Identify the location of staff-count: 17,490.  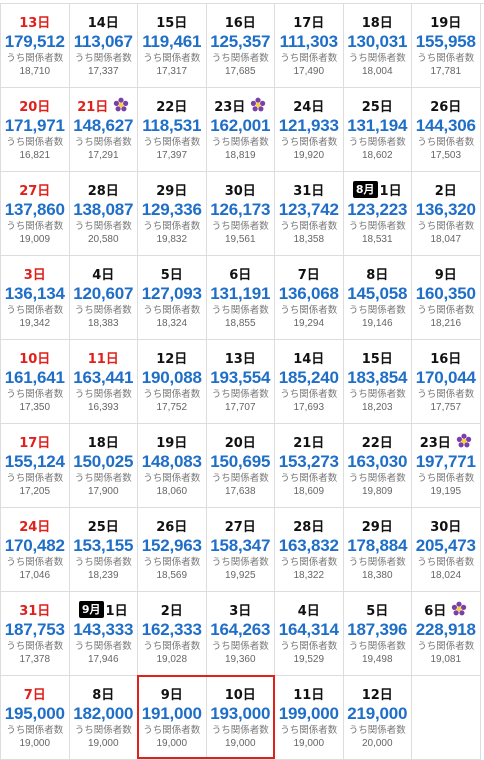
(309, 71).